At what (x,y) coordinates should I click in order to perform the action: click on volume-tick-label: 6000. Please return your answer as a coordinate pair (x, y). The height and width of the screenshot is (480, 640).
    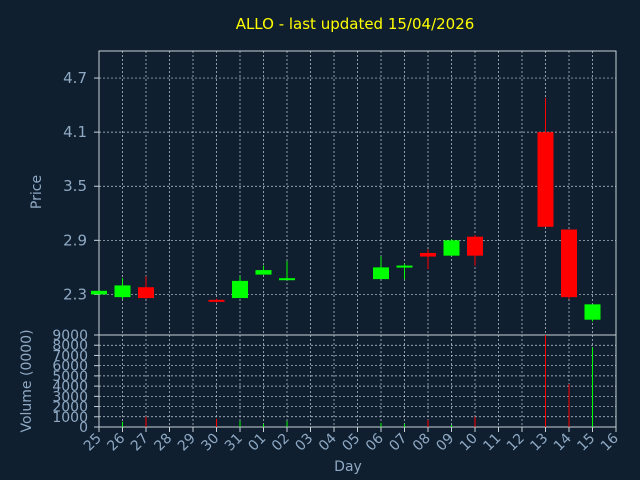
    Looking at the image, I should click on (70, 367).